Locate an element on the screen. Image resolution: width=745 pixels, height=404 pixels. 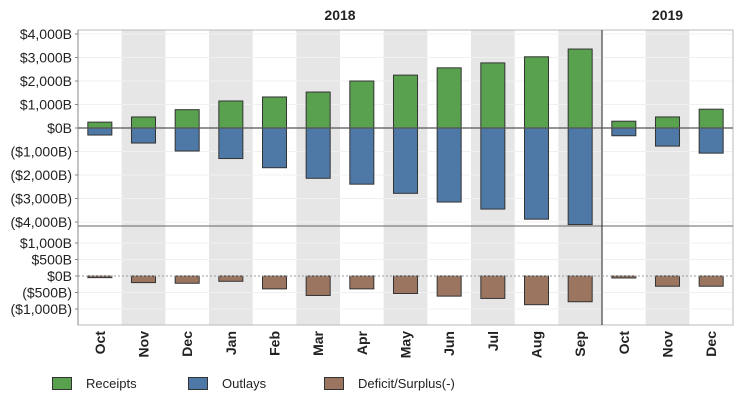
top-axis-tick-label: $3,000B is located at coordinates (46, 58).